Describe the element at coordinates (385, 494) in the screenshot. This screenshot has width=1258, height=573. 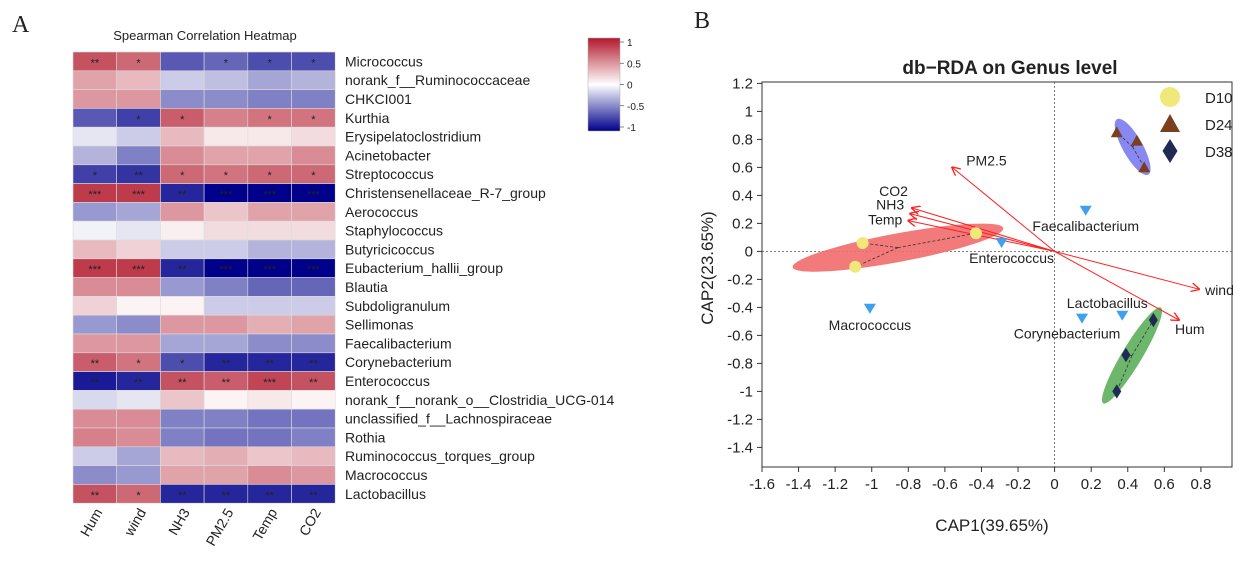
I see `row-label: Lactobacillus` at that location.